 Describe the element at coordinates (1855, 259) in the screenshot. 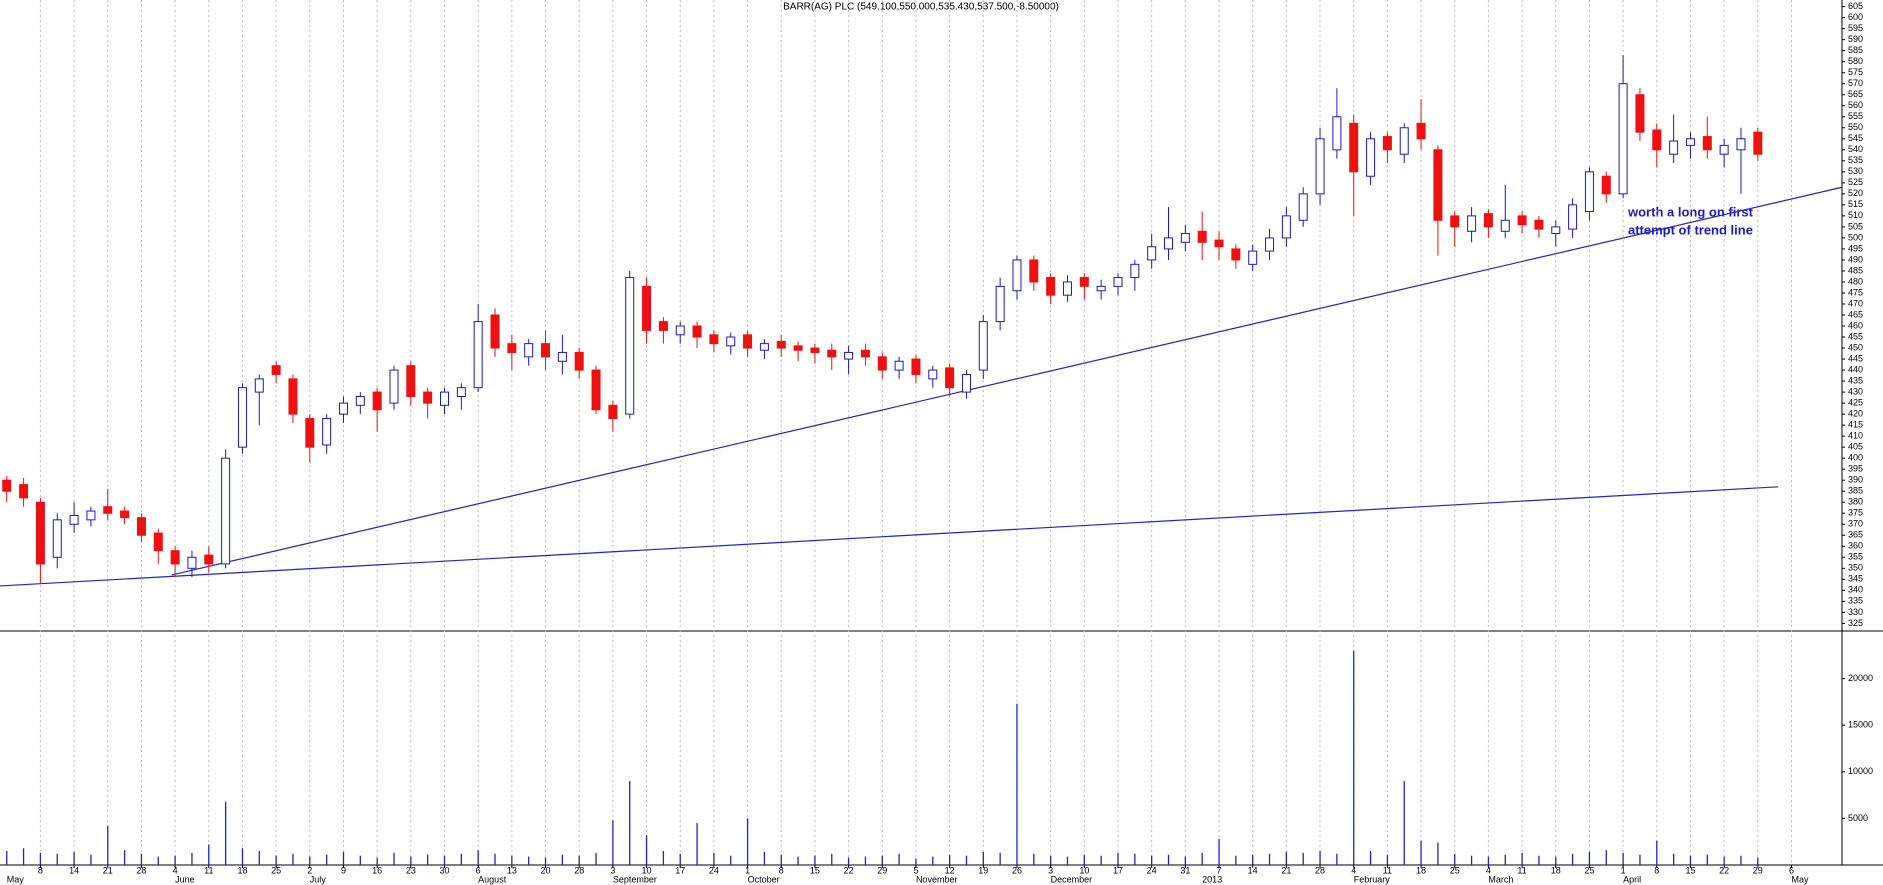

I see `y-tick-label: 490` at that location.